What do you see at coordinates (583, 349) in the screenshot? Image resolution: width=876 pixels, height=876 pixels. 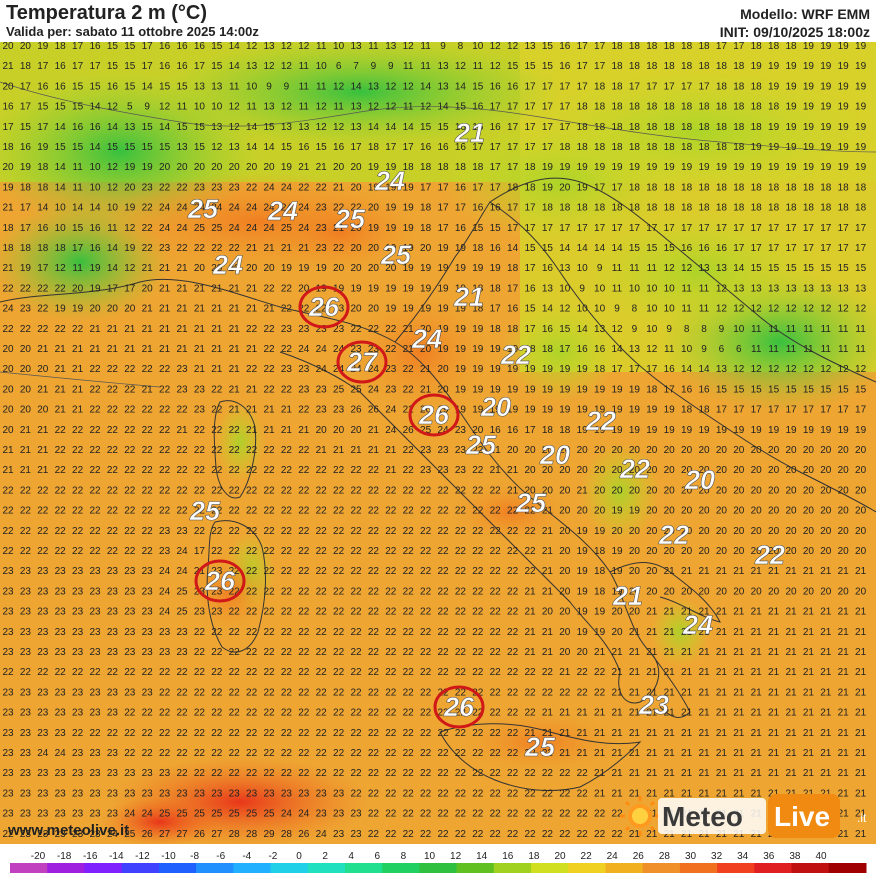 I see `grid-value: 16` at bounding box center [583, 349].